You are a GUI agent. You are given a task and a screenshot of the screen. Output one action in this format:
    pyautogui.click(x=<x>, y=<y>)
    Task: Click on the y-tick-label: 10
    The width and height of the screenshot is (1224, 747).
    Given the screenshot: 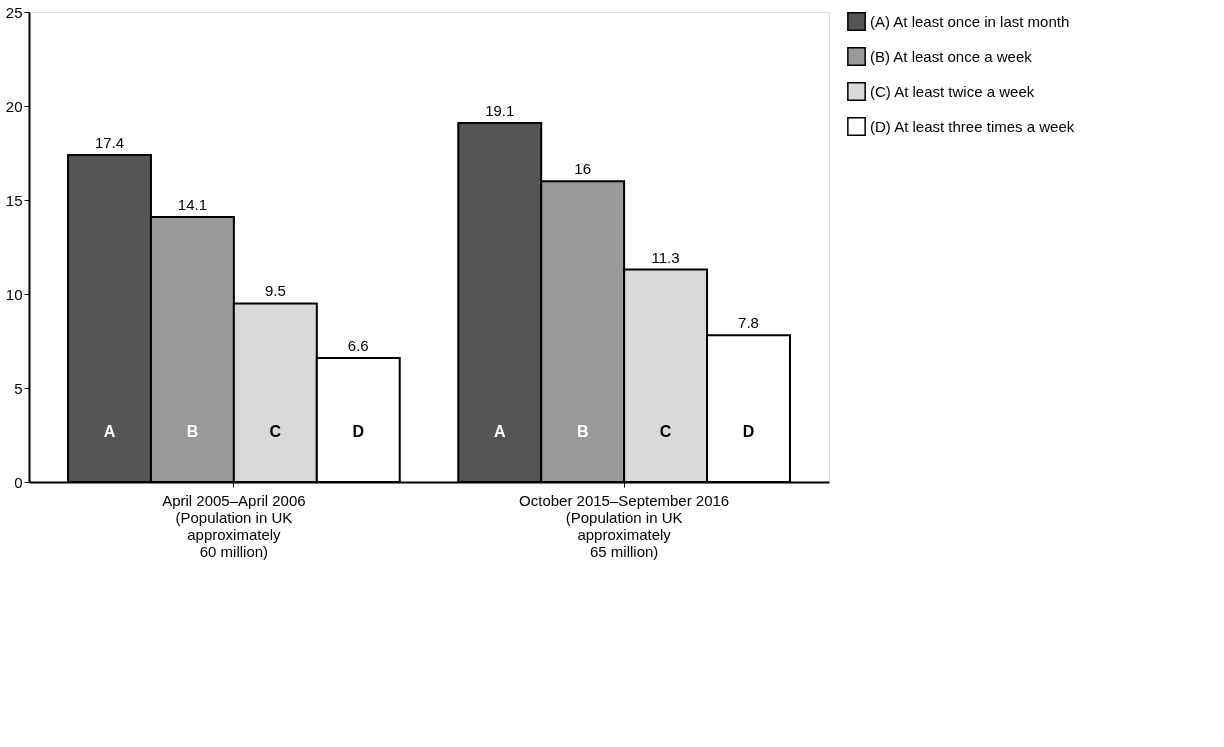 What is the action you would take?
    pyautogui.click(x=14, y=294)
    